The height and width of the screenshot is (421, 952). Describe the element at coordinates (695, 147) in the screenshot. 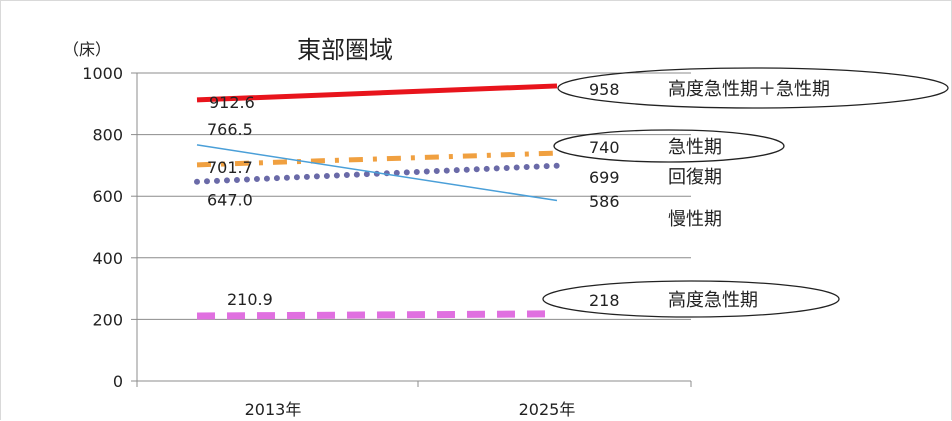

I see `series-name-label-1: 急性期` at that location.